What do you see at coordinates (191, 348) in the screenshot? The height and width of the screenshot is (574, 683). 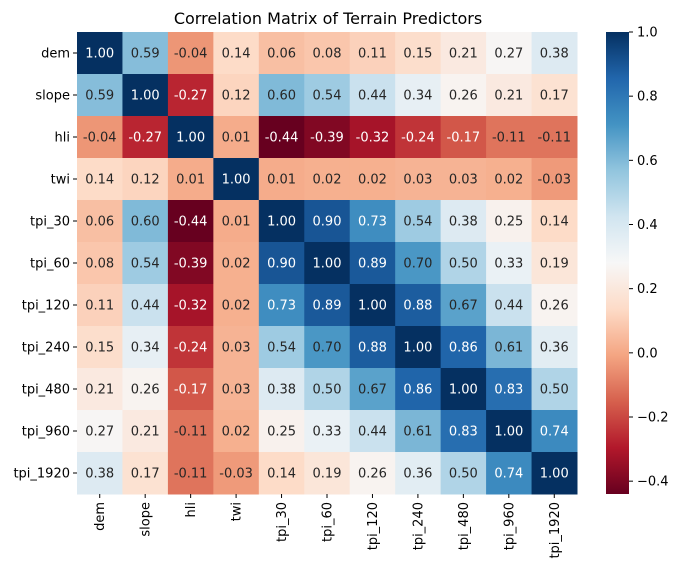 I see `cell-value-tpi_240-hli: -0.24` at bounding box center [191, 348].